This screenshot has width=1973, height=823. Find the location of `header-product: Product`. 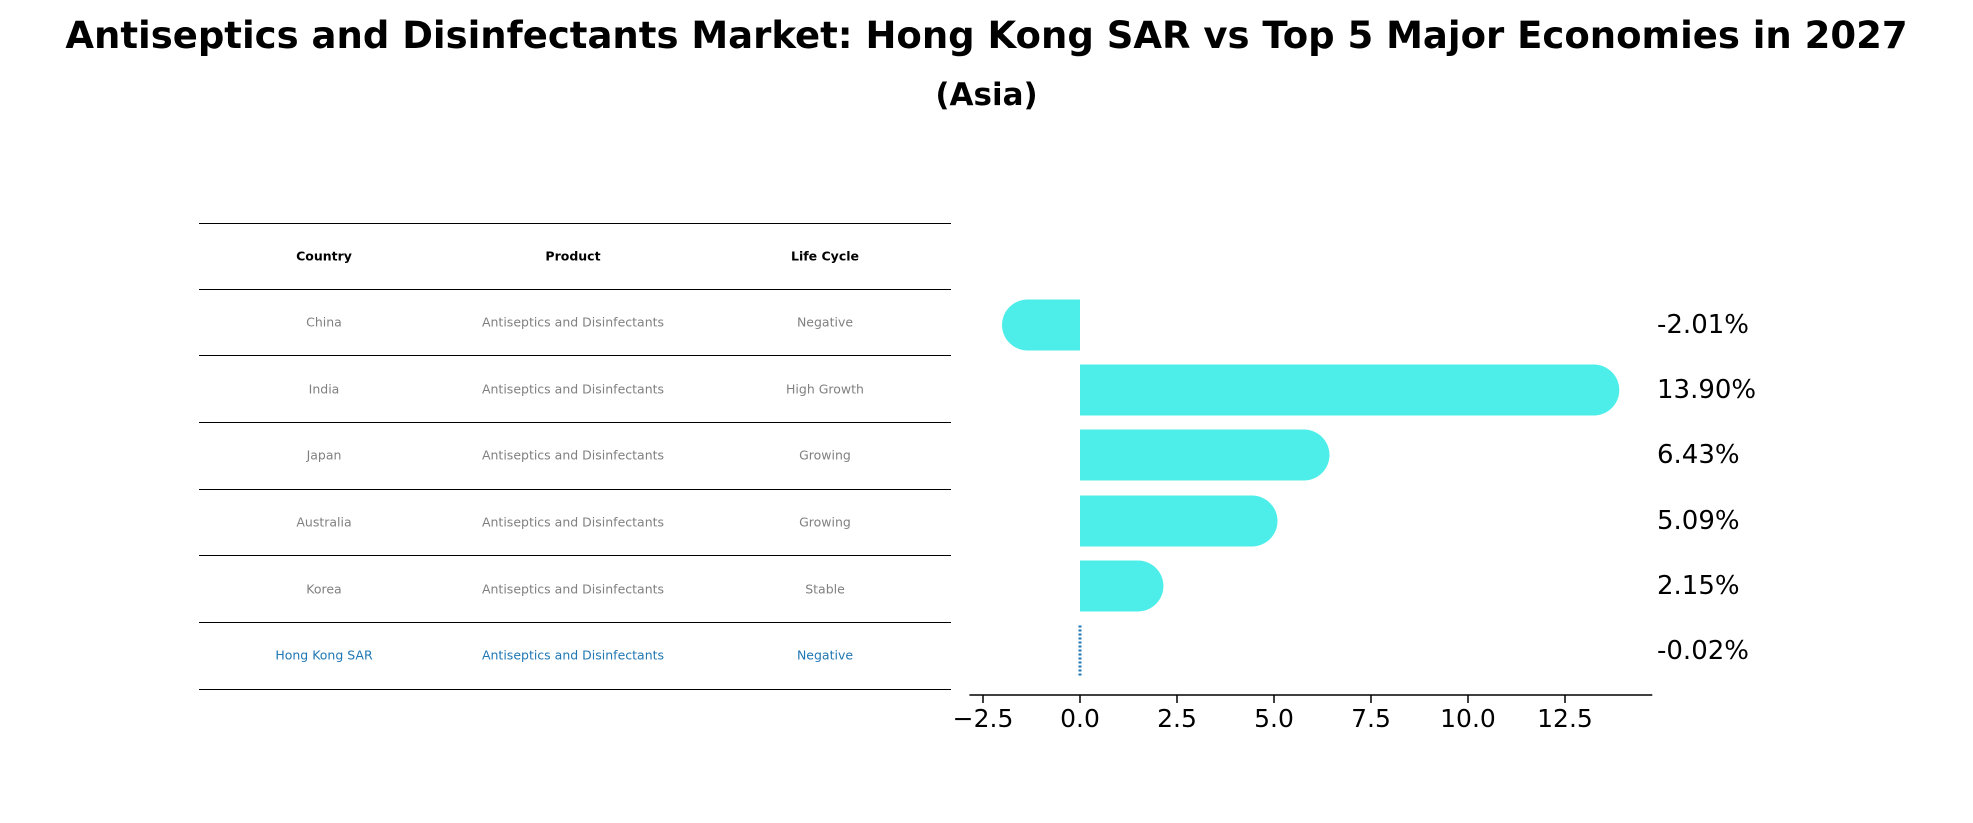

header-product: Product is located at coordinates (573, 256).